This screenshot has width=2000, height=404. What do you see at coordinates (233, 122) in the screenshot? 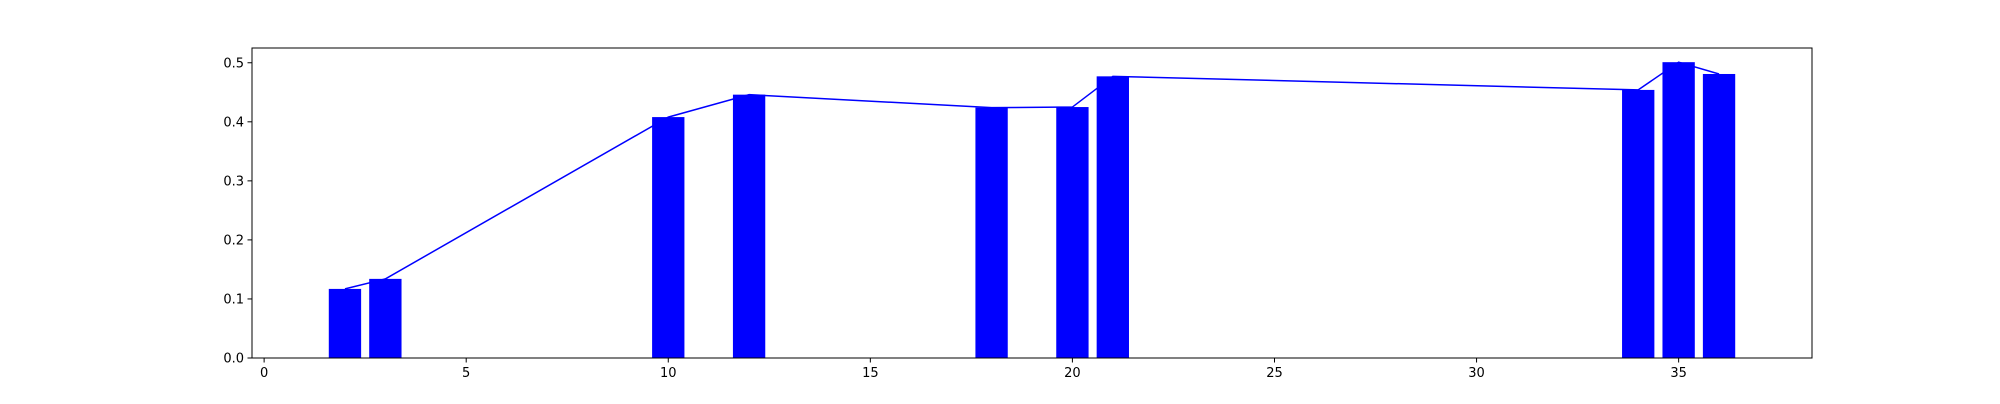
I see `y-tick-label-0-4: 0.4` at bounding box center [233, 122].